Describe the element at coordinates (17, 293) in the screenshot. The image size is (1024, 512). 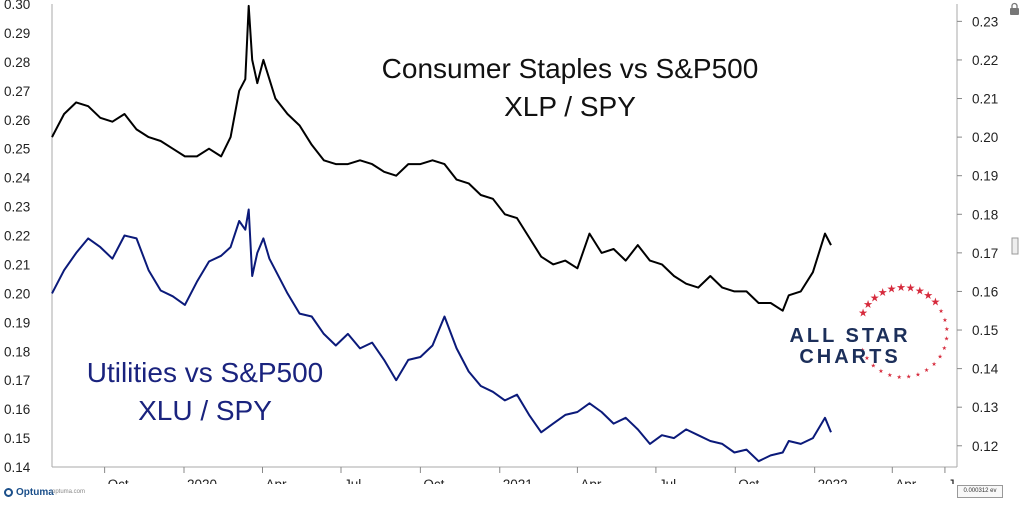
I see `left-tick-label: 0.20` at that location.